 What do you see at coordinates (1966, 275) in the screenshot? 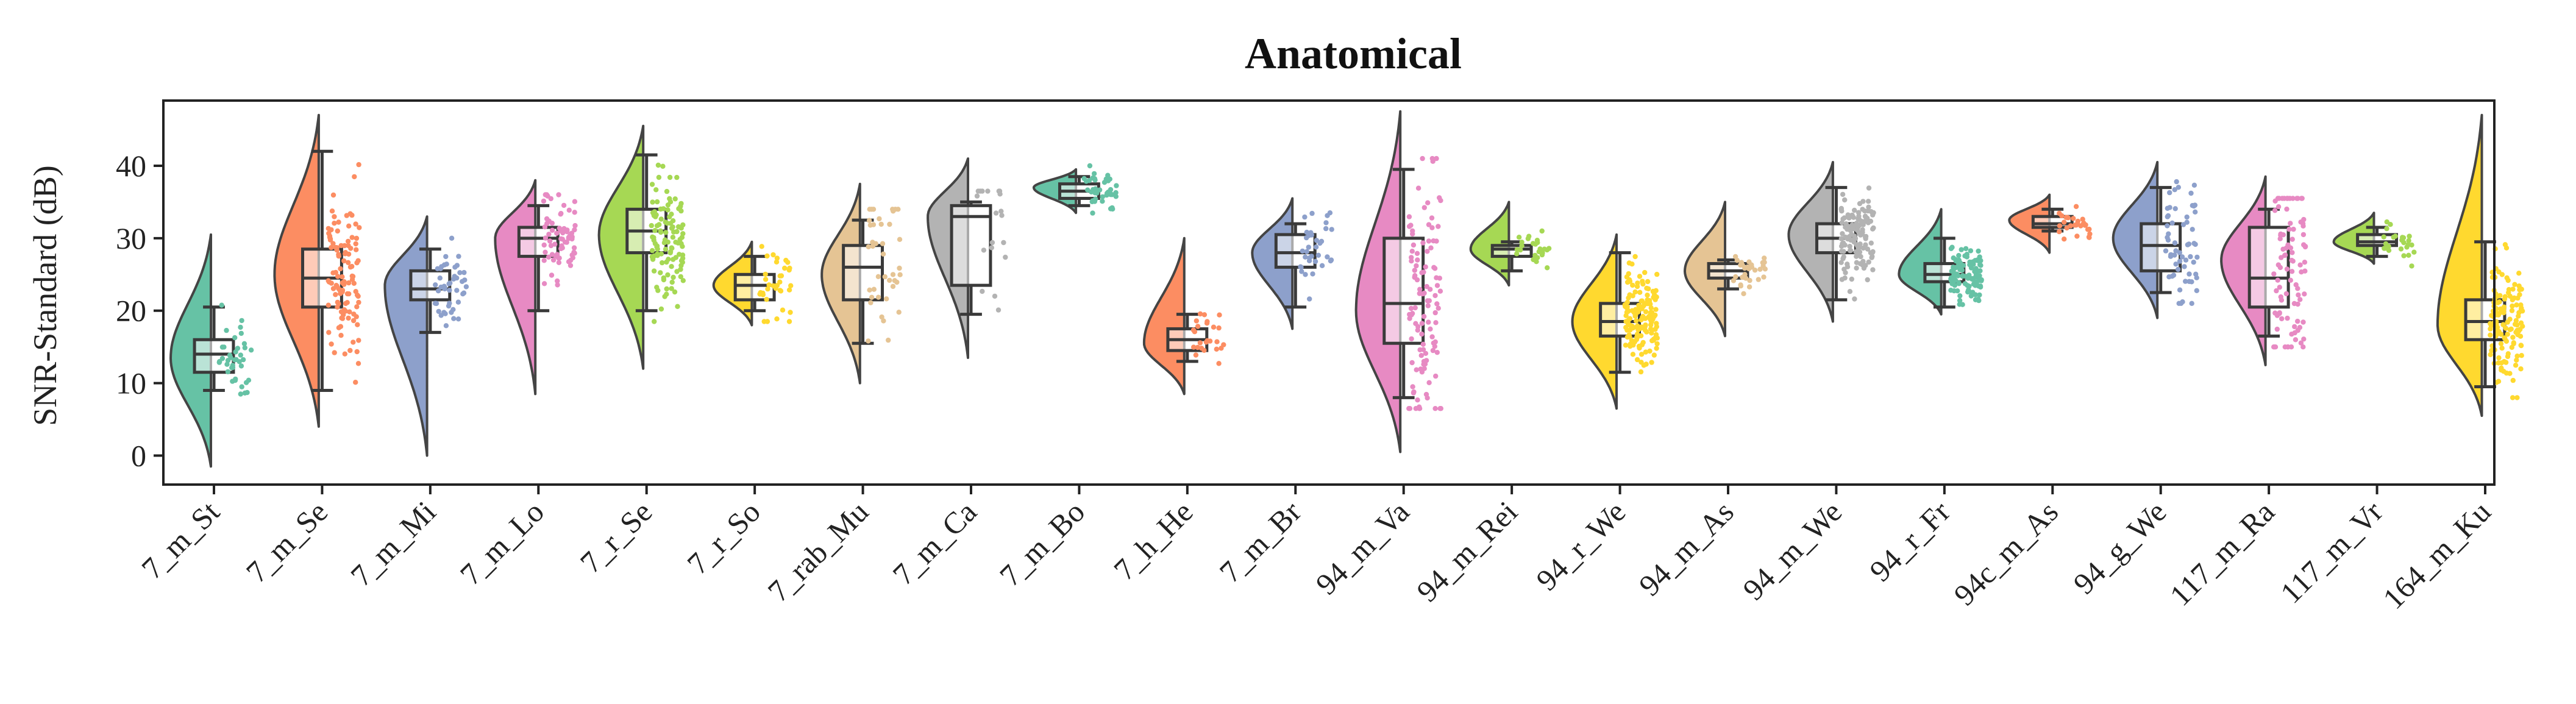
I see `points-94_r_Fr` at bounding box center [1966, 275].